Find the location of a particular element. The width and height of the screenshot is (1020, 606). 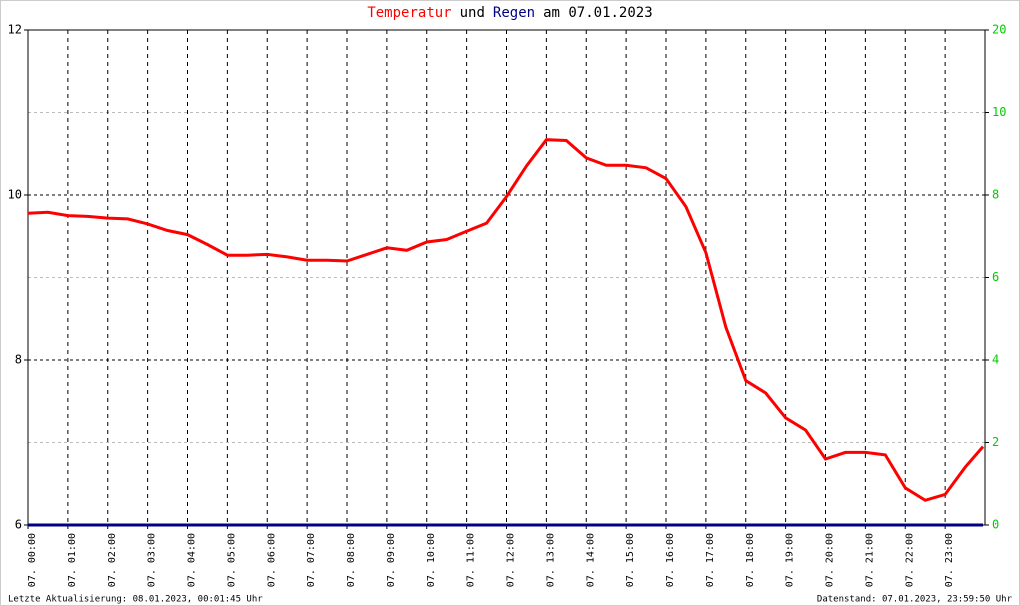

y2-tick-label: 20 is located at coordinates (999, 30).